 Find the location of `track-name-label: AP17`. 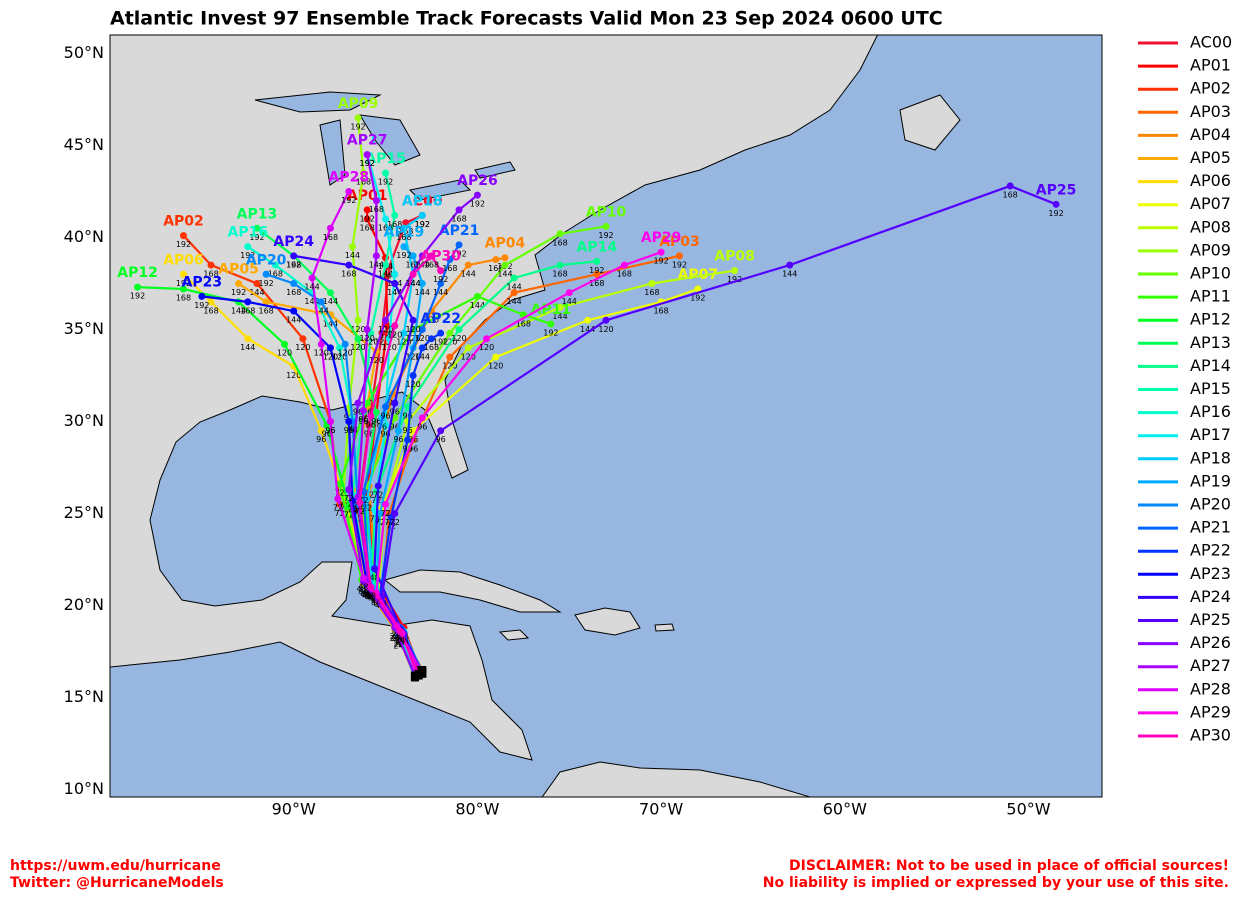

track-name-label: AP17 is located at coordinates (367, 141).